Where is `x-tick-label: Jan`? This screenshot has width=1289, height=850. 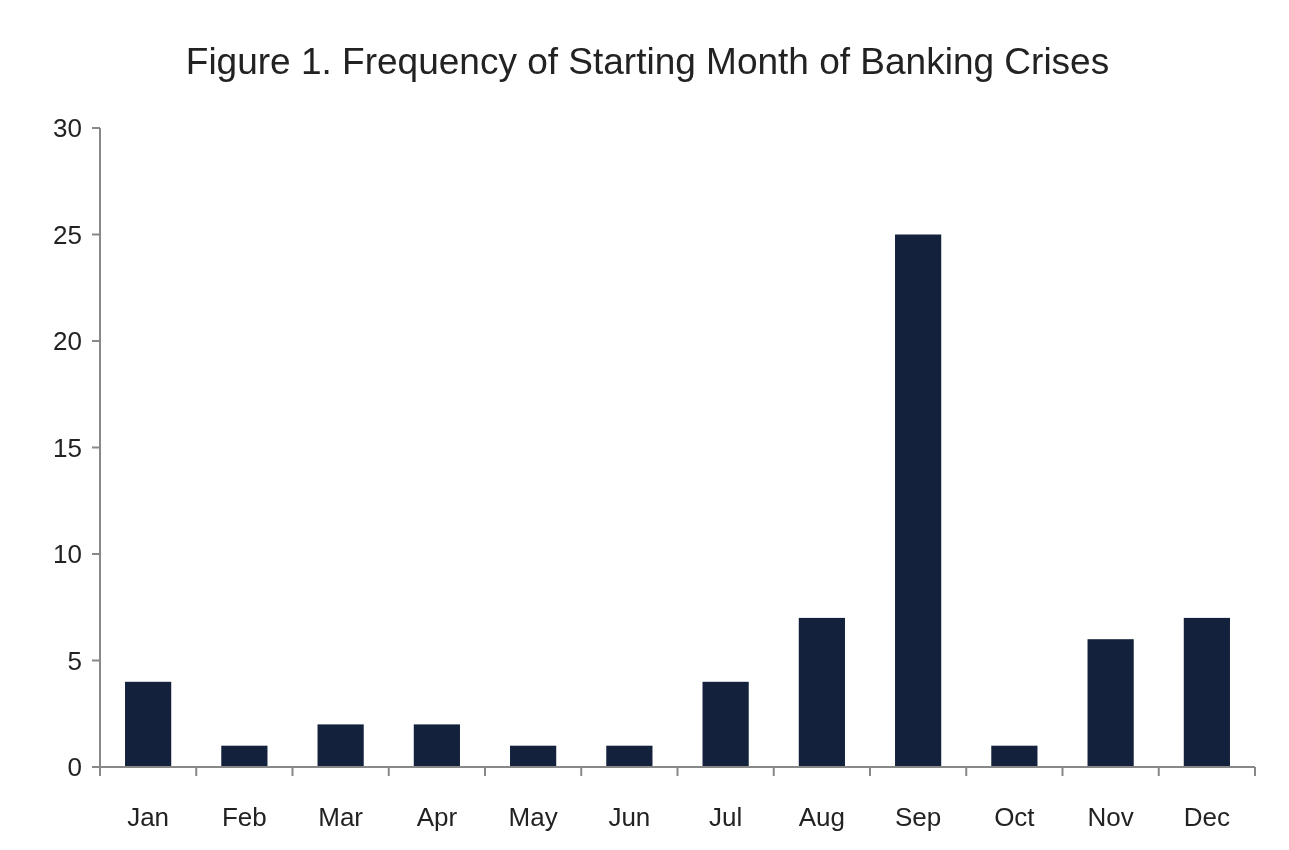 x-tick-label: Jan is located at coordinates (148, 817).